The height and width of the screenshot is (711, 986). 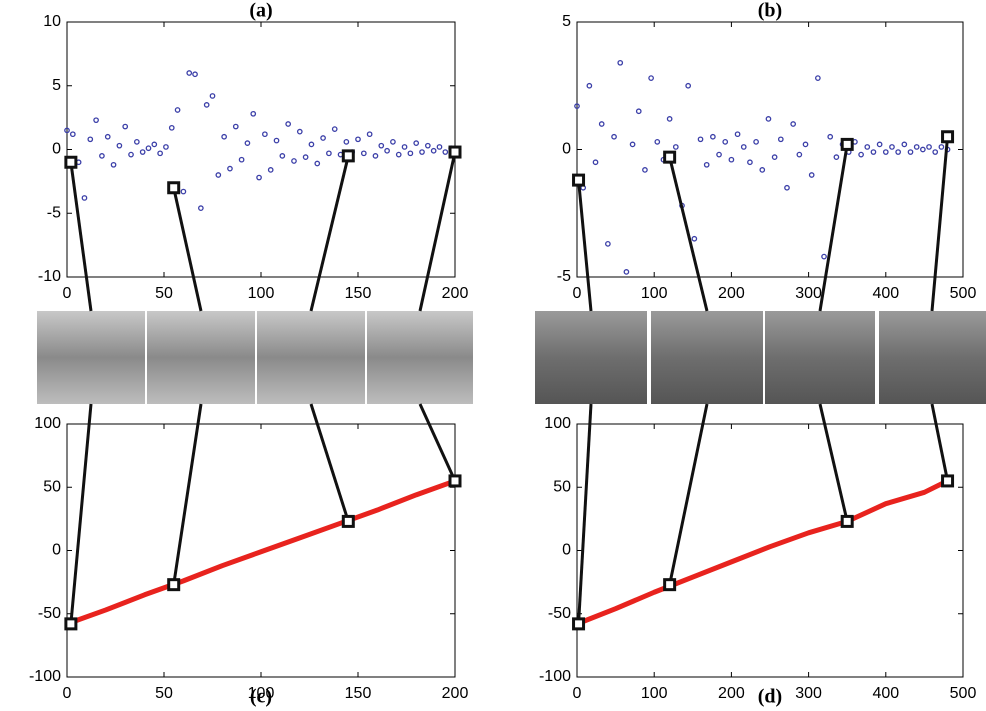 I want to click on y-tick-label: 10, so click(x=52, y=21).